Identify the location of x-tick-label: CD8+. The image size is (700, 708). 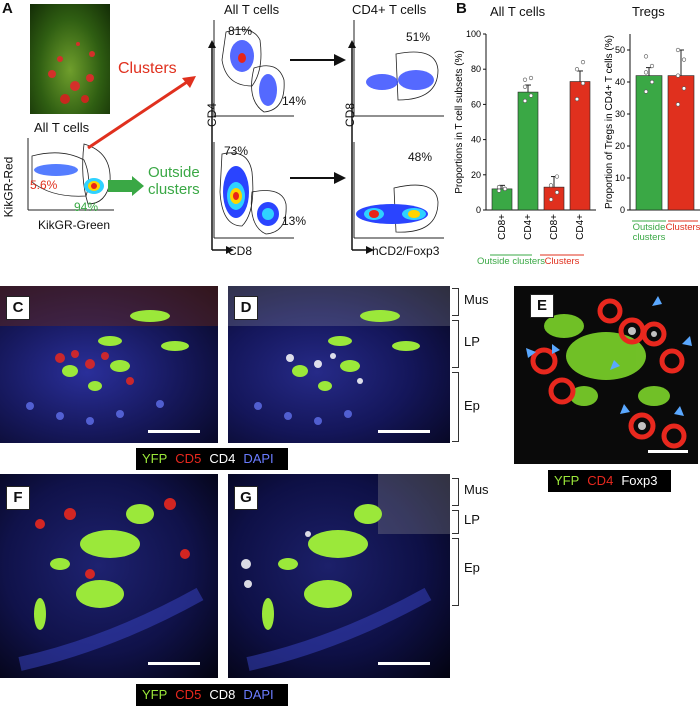
(554, 227).